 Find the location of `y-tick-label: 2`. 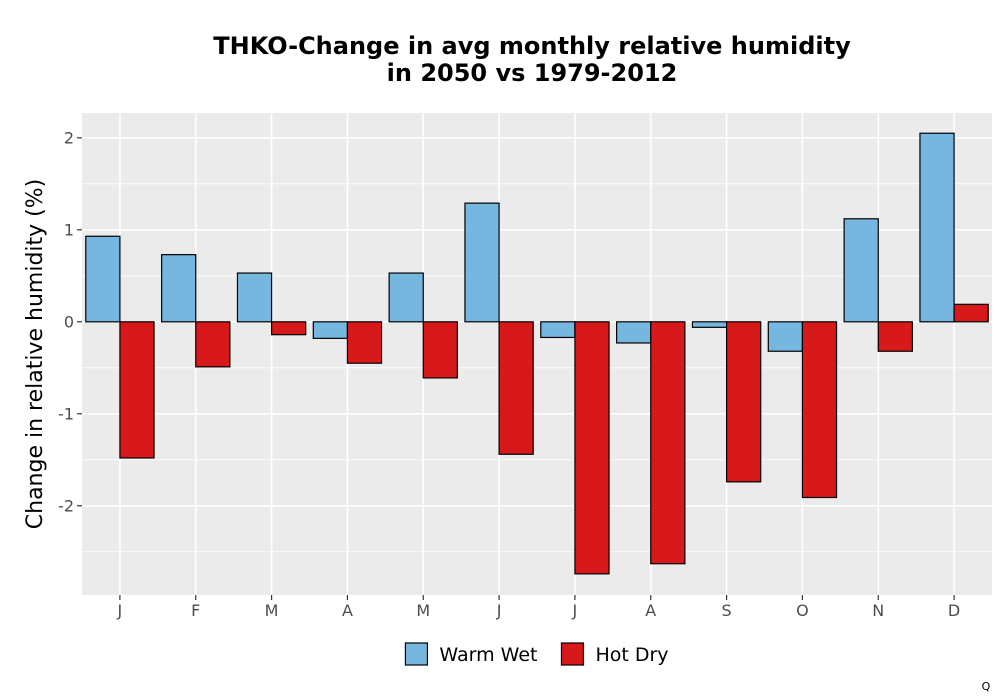

y-tick-label: 2 is located at coordinates (69, 137).